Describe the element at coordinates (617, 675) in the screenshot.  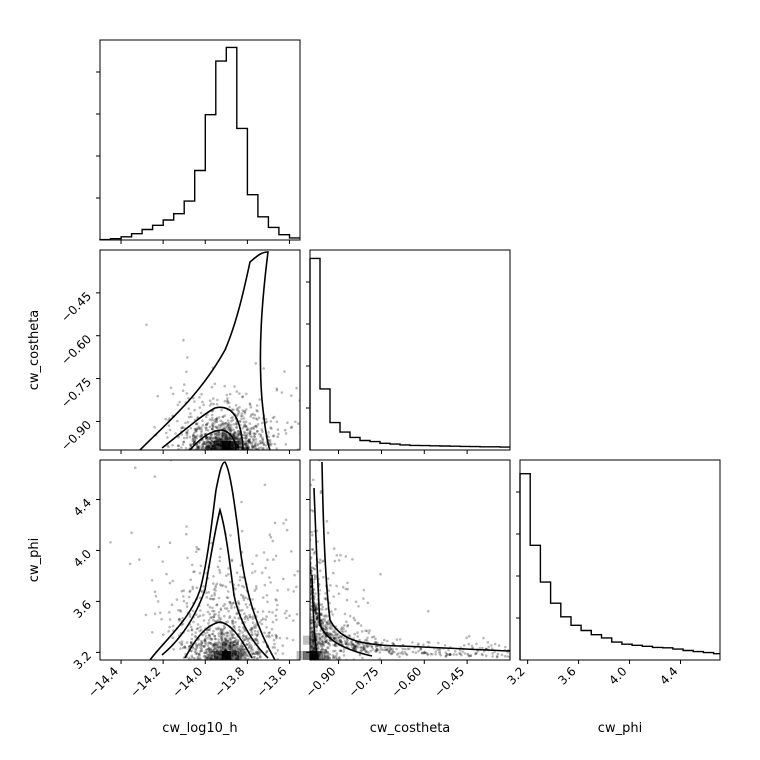
I see `x-tick-label-cw-phi: 4.0` at that location.